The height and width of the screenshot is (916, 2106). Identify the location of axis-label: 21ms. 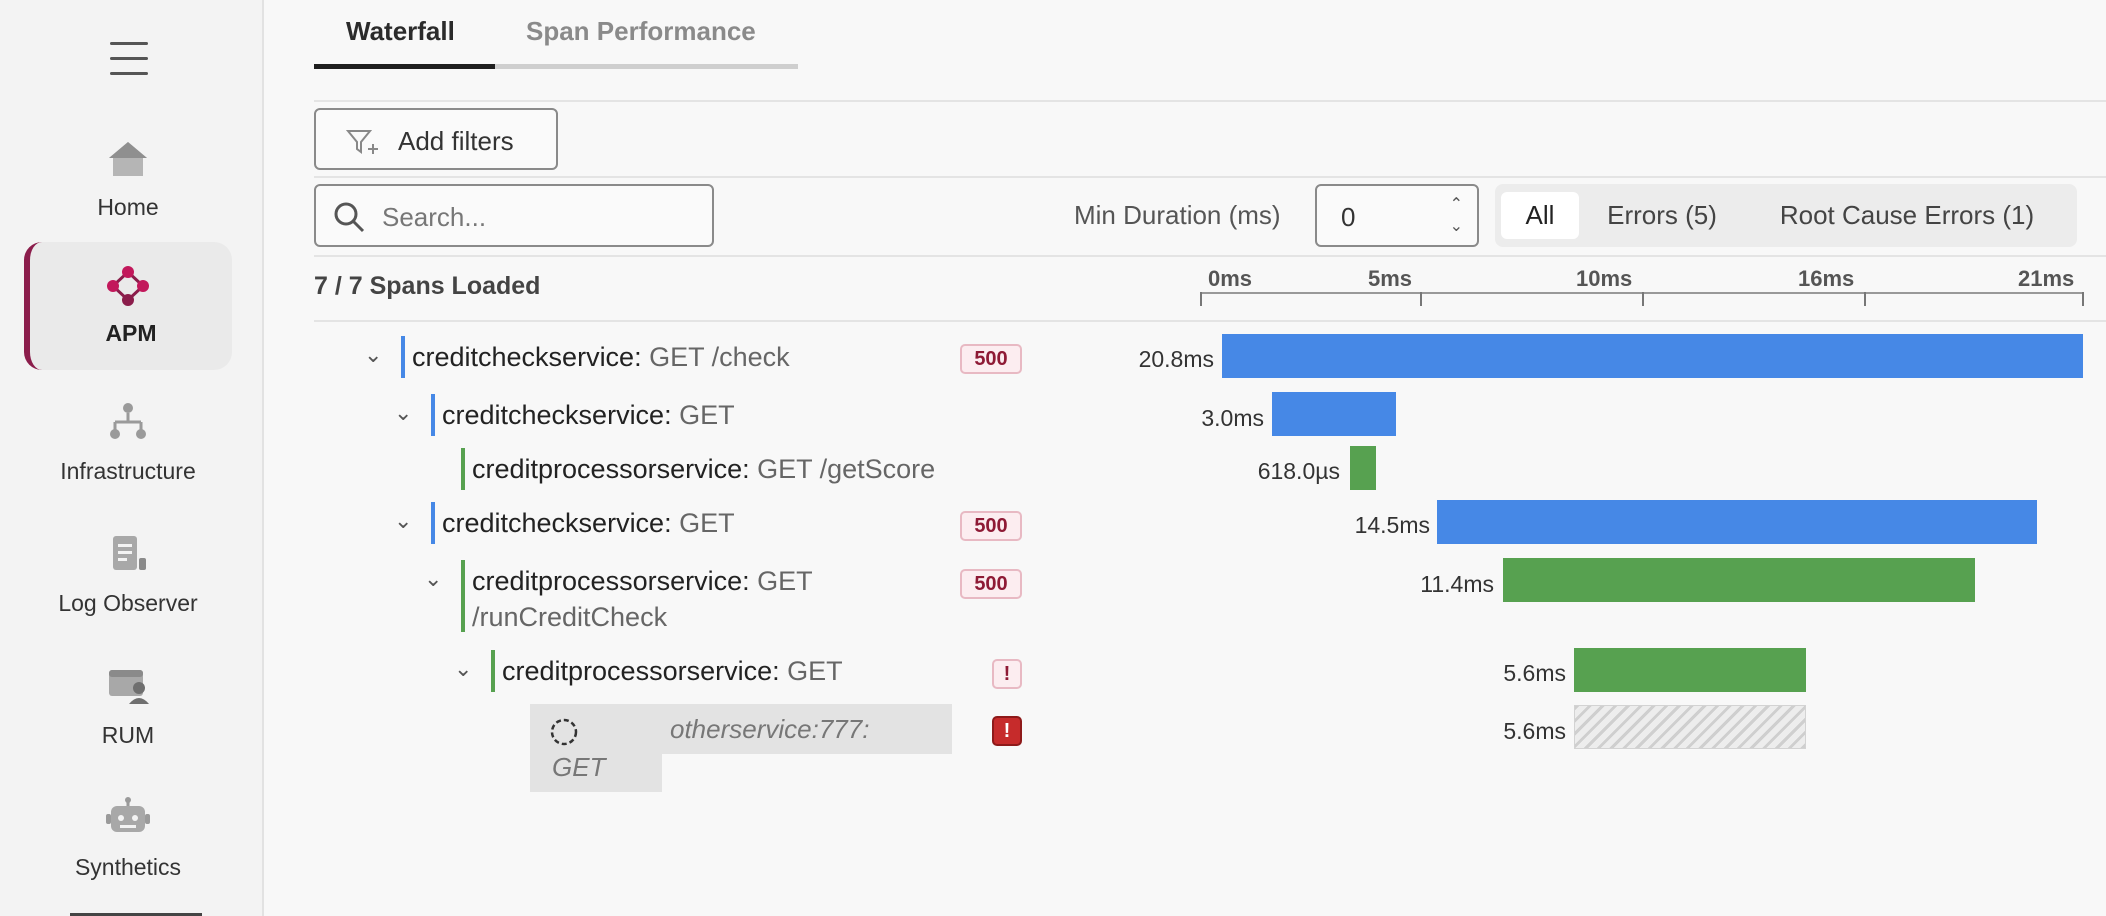
(2046, 278).